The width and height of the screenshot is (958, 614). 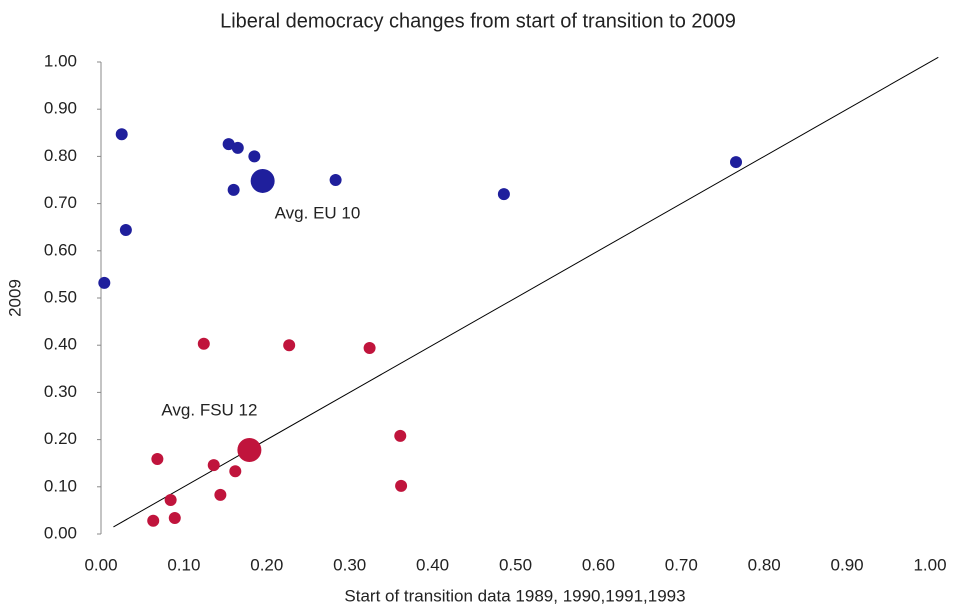 I want to click on x-tick-label: 0.90, so click(x=847, y=564).